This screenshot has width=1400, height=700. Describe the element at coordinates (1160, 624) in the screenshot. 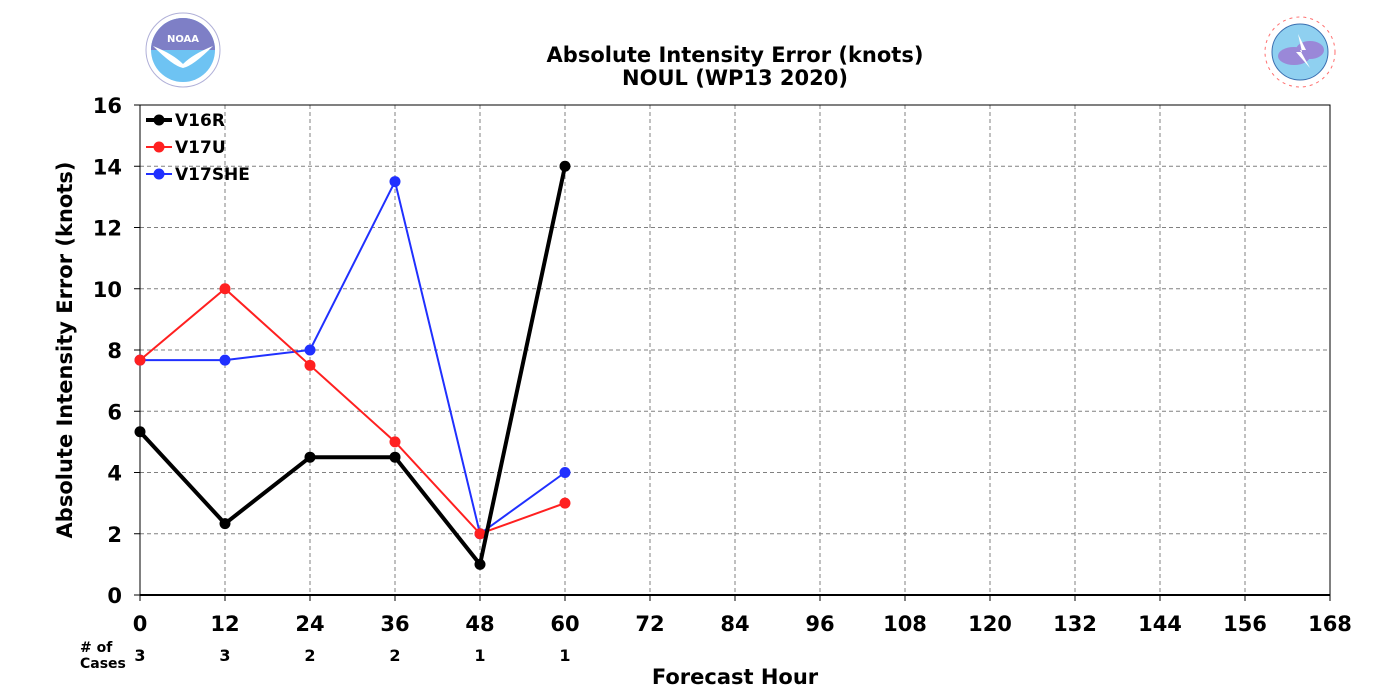

I see `x-tick-label: 144` at that location.